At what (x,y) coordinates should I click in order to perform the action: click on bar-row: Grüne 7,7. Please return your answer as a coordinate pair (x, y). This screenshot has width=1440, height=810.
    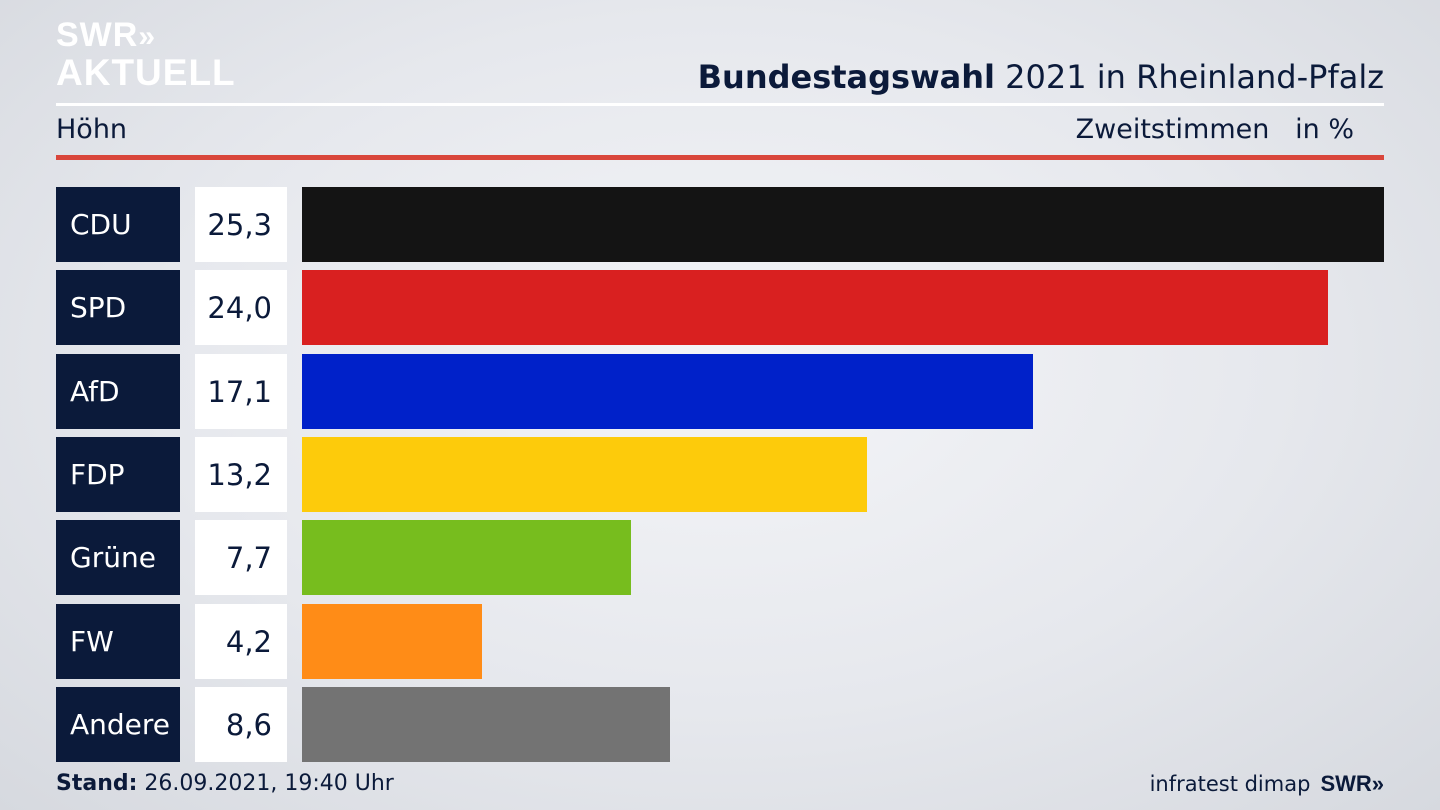
    Looking at the image, I should click on (720, 557).